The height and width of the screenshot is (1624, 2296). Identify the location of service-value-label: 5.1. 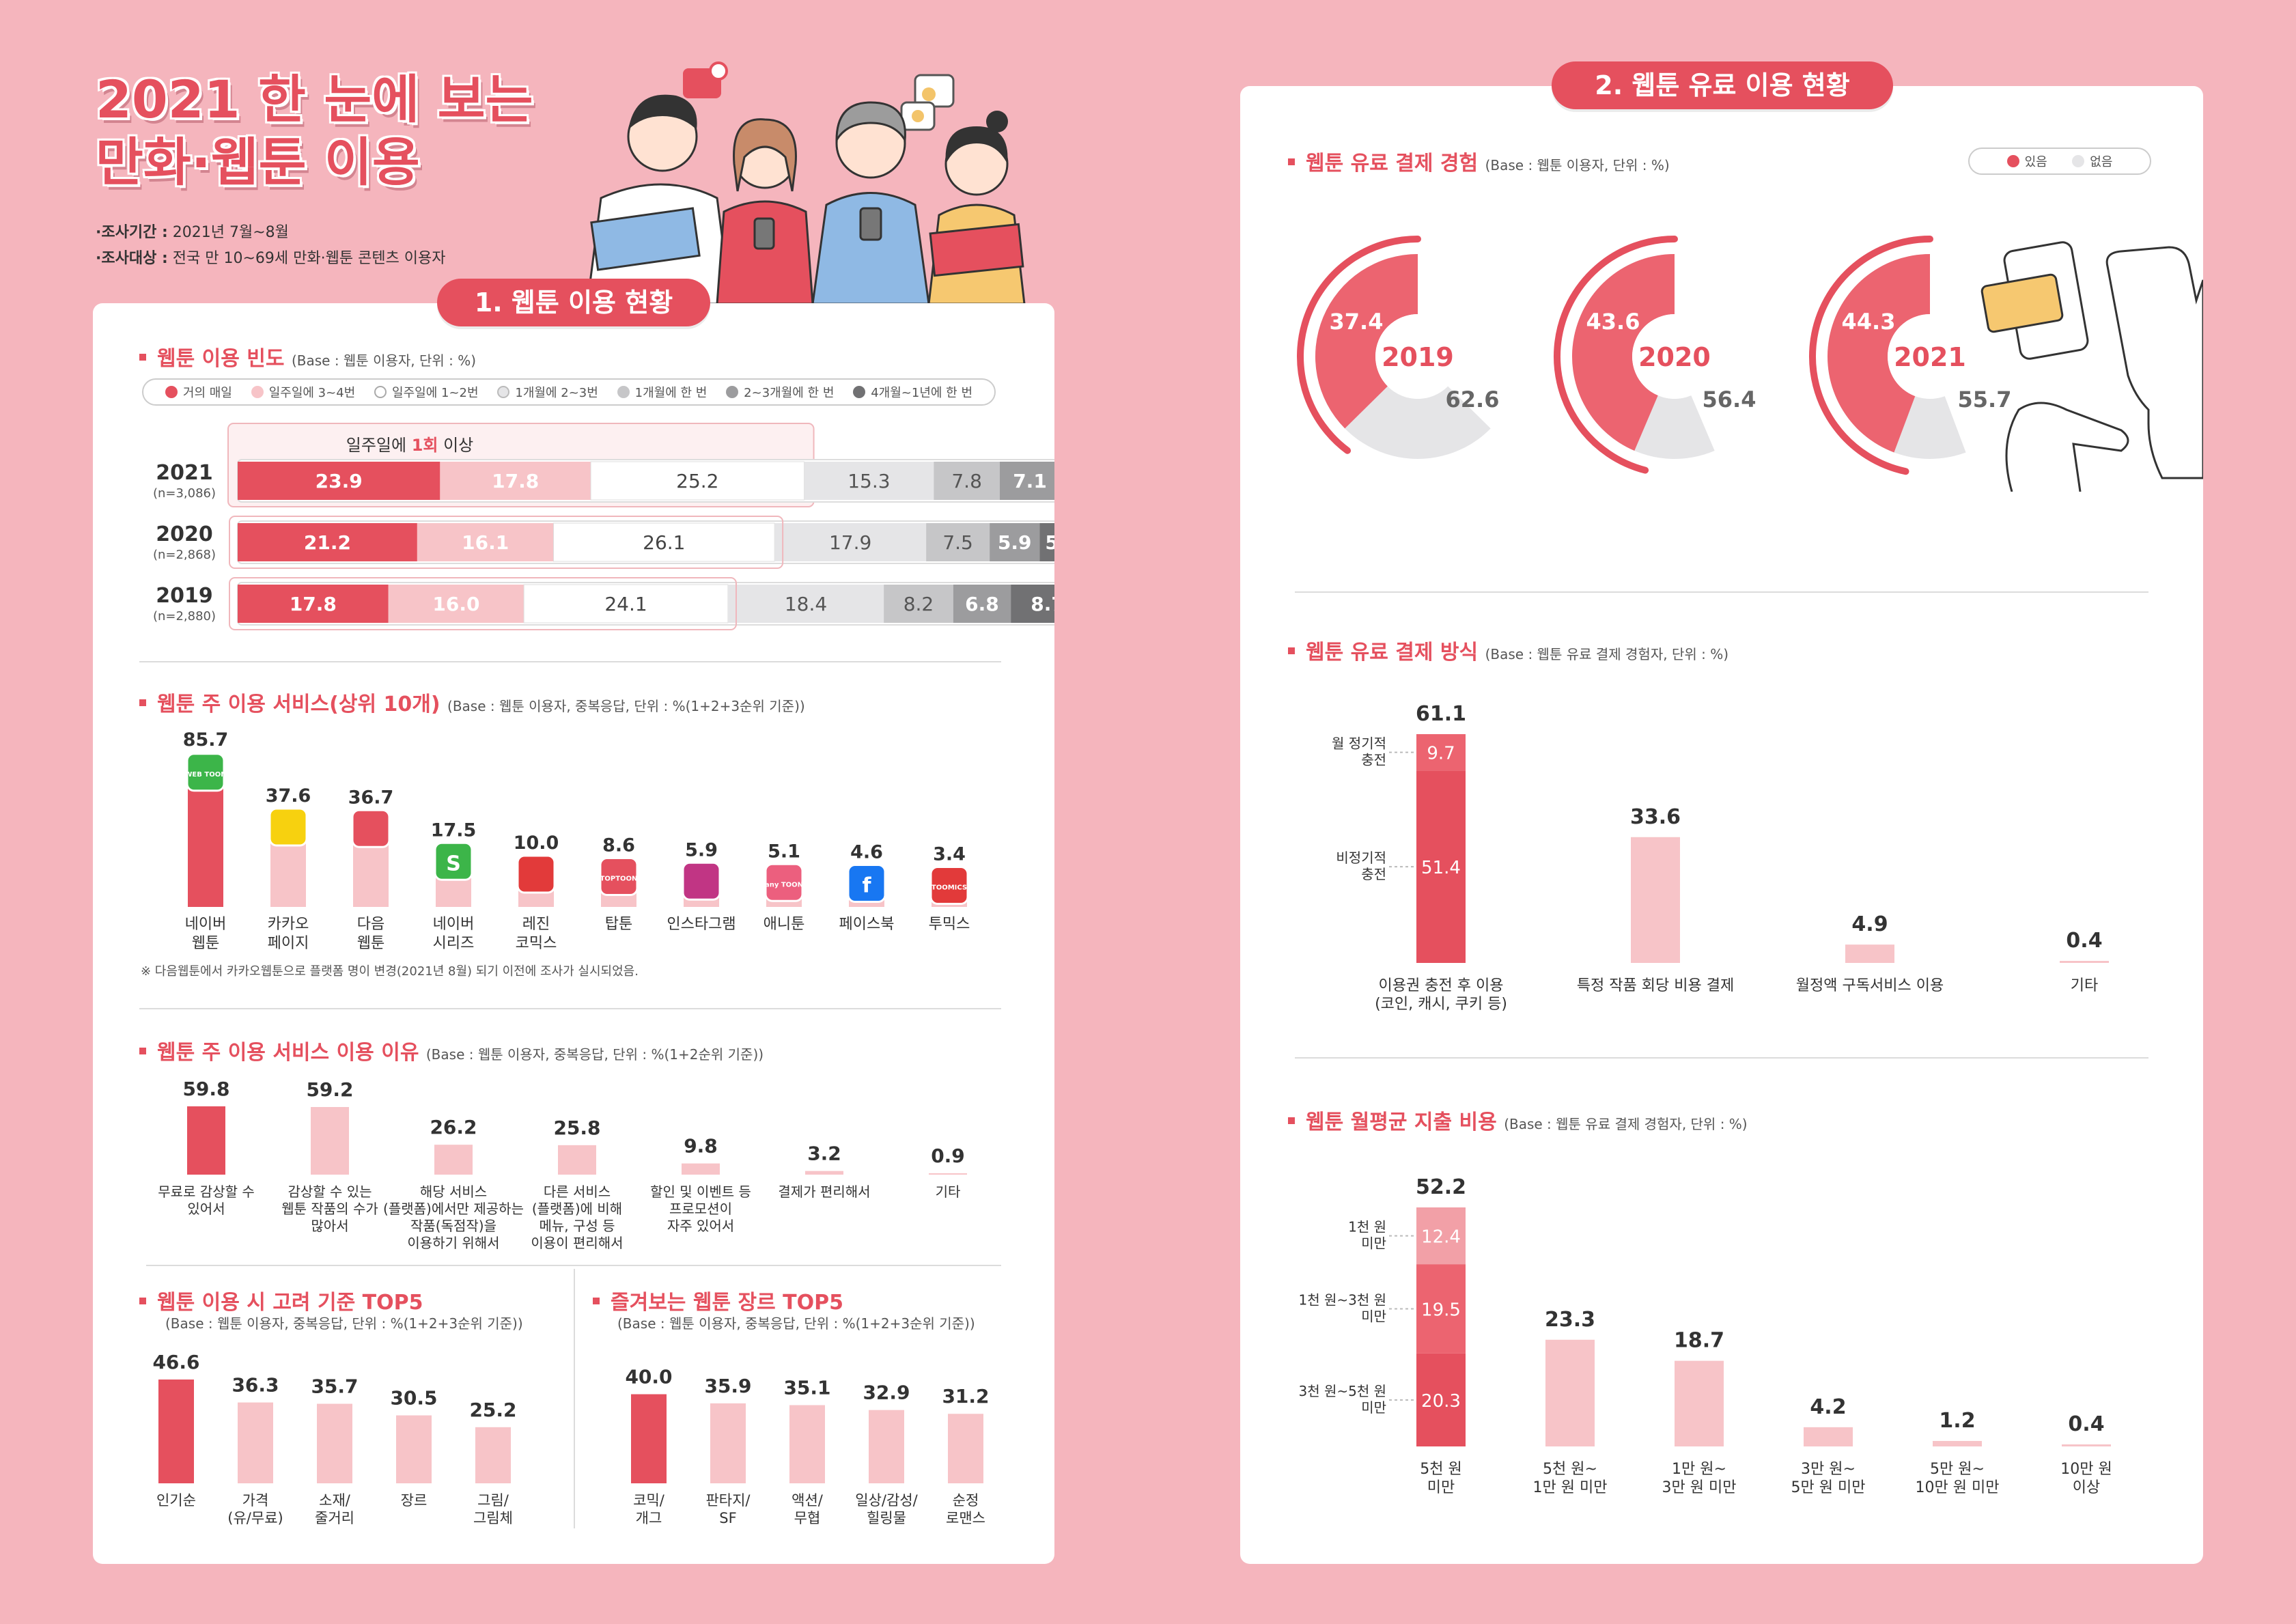
(784, 851).